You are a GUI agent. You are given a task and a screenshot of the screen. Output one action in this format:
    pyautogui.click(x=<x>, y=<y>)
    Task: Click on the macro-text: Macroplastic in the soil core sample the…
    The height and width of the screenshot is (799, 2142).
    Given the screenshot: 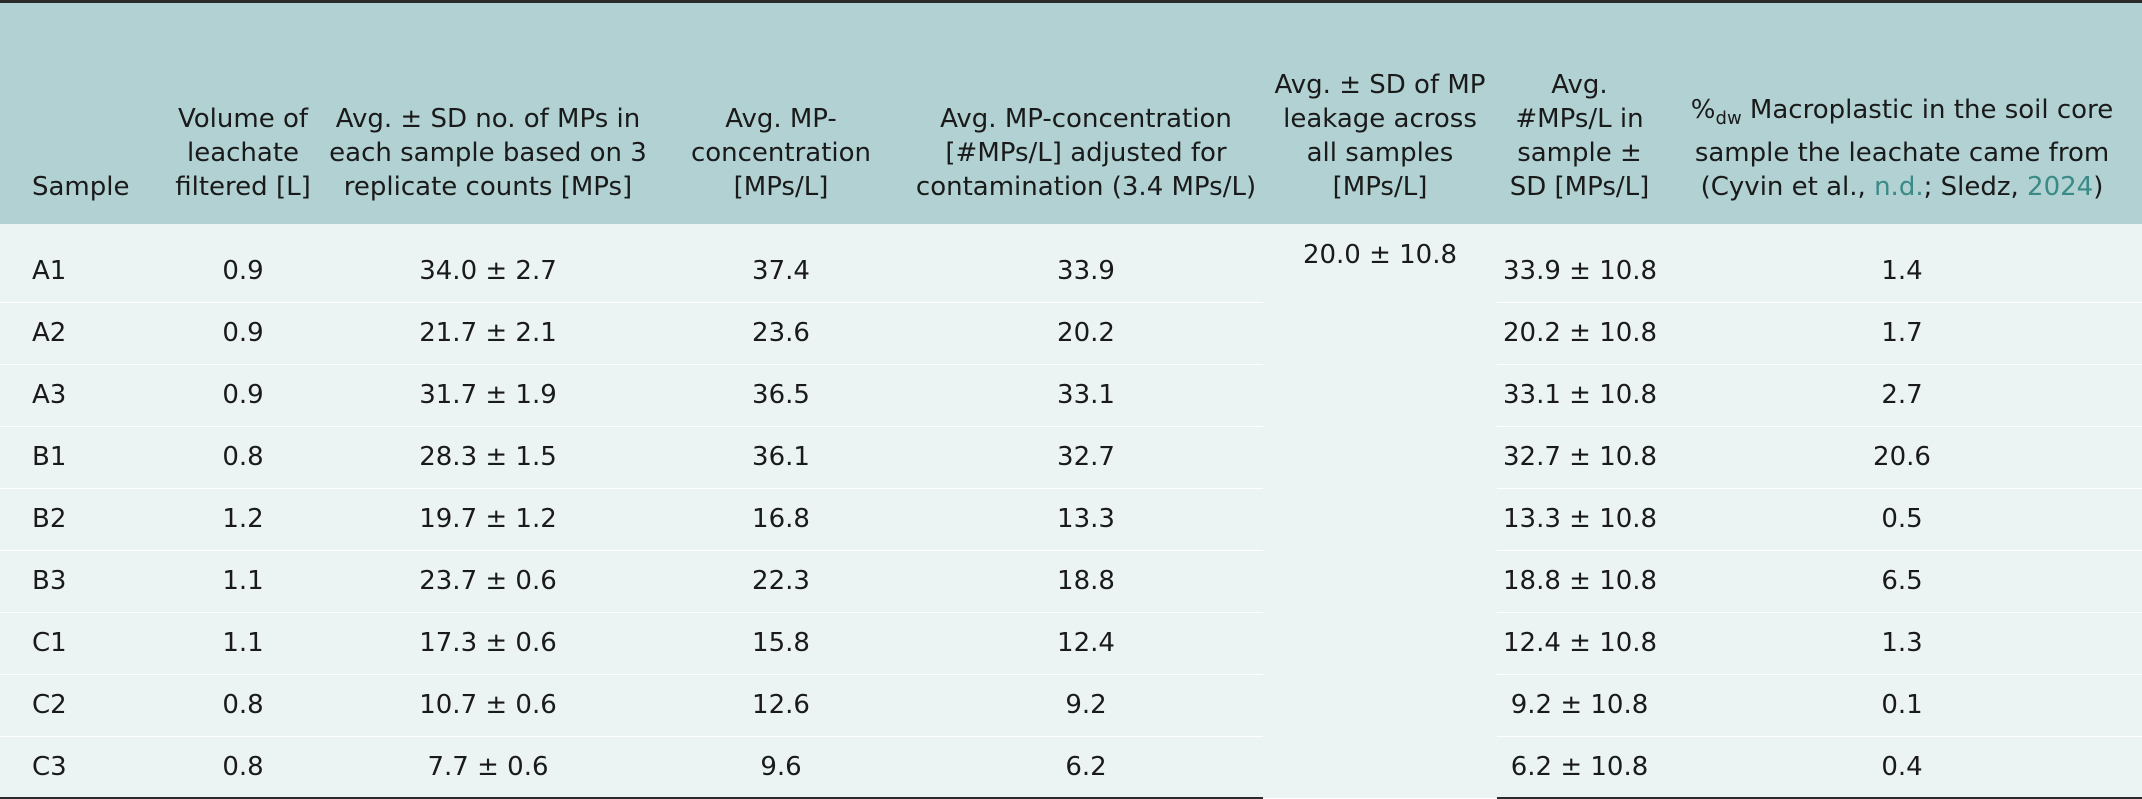 What is the action you would take?
    pyautogui.click(x=1904, y=148)
    